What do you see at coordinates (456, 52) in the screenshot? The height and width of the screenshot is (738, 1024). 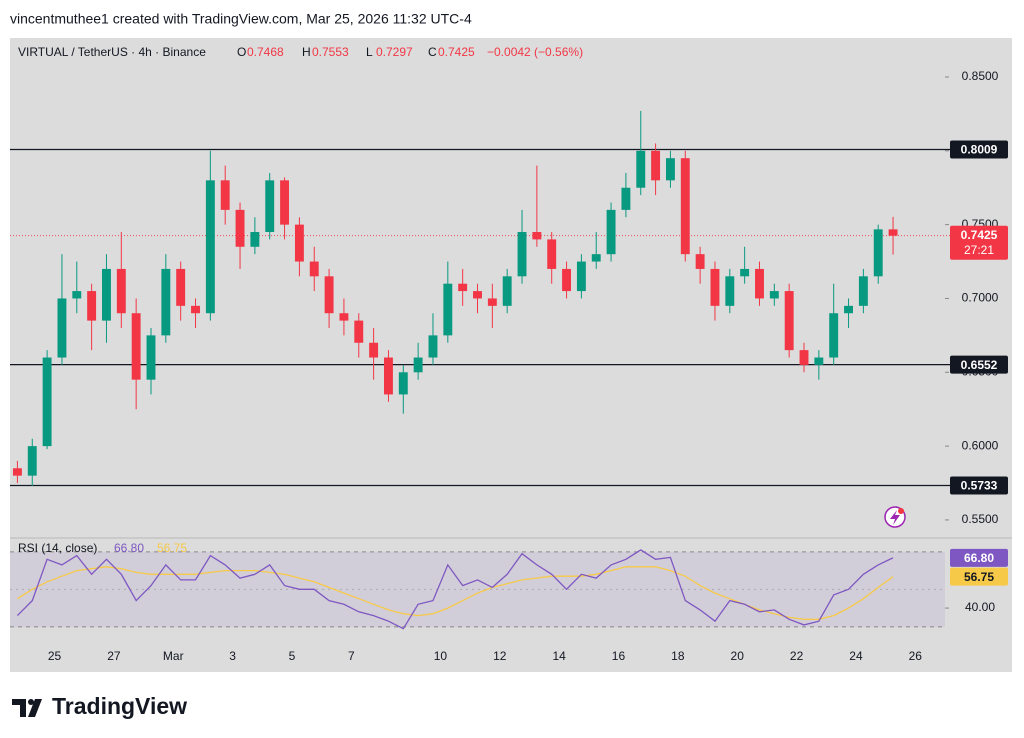 I see `ohlc-value: 0.7425` at bounding box center [456, 52].